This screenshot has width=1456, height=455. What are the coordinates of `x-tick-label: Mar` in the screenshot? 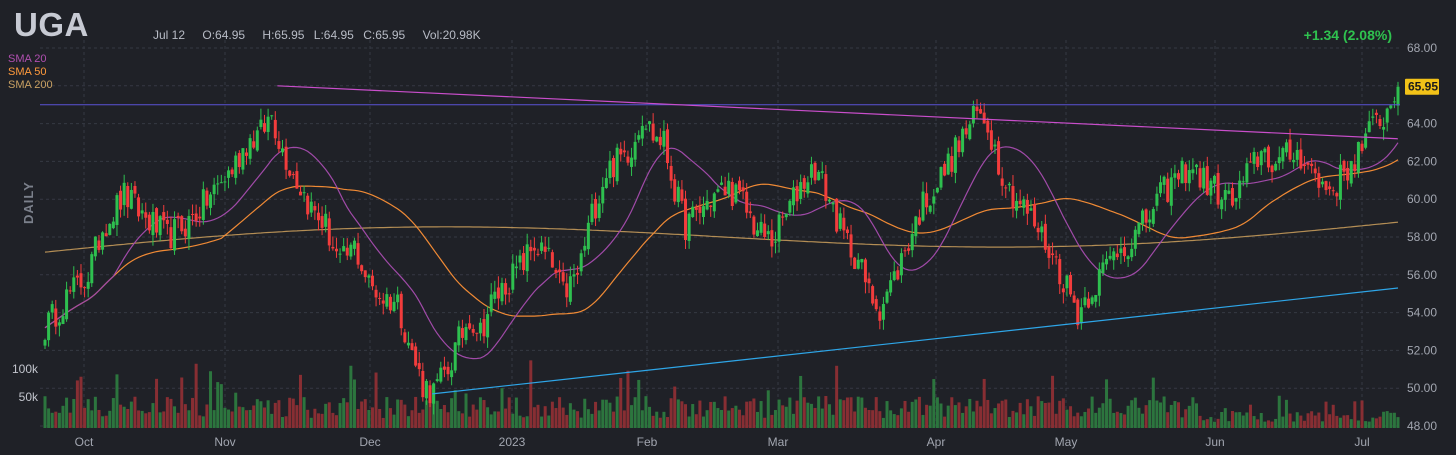 It's located at (778, 442).